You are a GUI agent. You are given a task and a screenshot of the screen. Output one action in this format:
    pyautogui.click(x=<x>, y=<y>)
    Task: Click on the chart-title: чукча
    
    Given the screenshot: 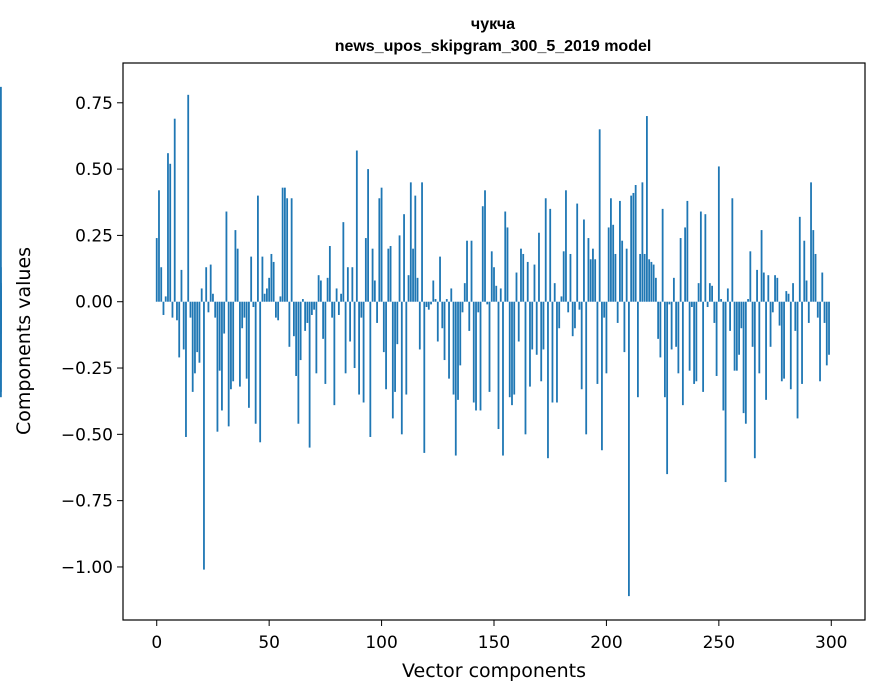 What is the action you would take?
    pyautogui.click(x=493, y=24)
    